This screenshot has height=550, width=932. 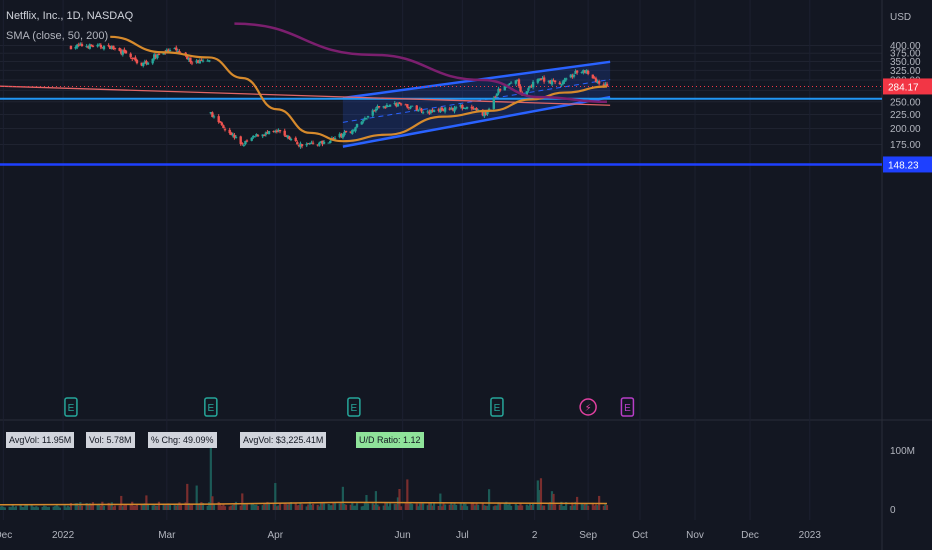 What do you see at coordinates (640, 535) in the screenshot?
I see `time-tick-label: Oct` at bounding box center [640, 535].